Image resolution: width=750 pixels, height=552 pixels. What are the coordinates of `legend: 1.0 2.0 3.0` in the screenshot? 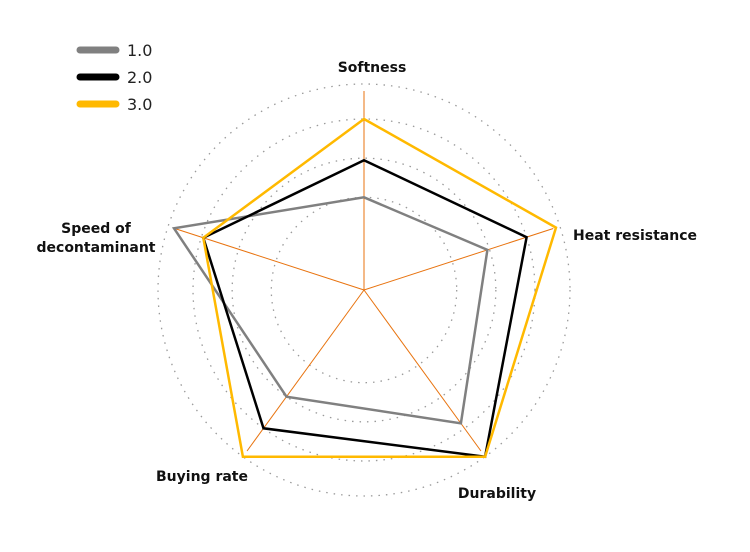 It's located at (114, 77).